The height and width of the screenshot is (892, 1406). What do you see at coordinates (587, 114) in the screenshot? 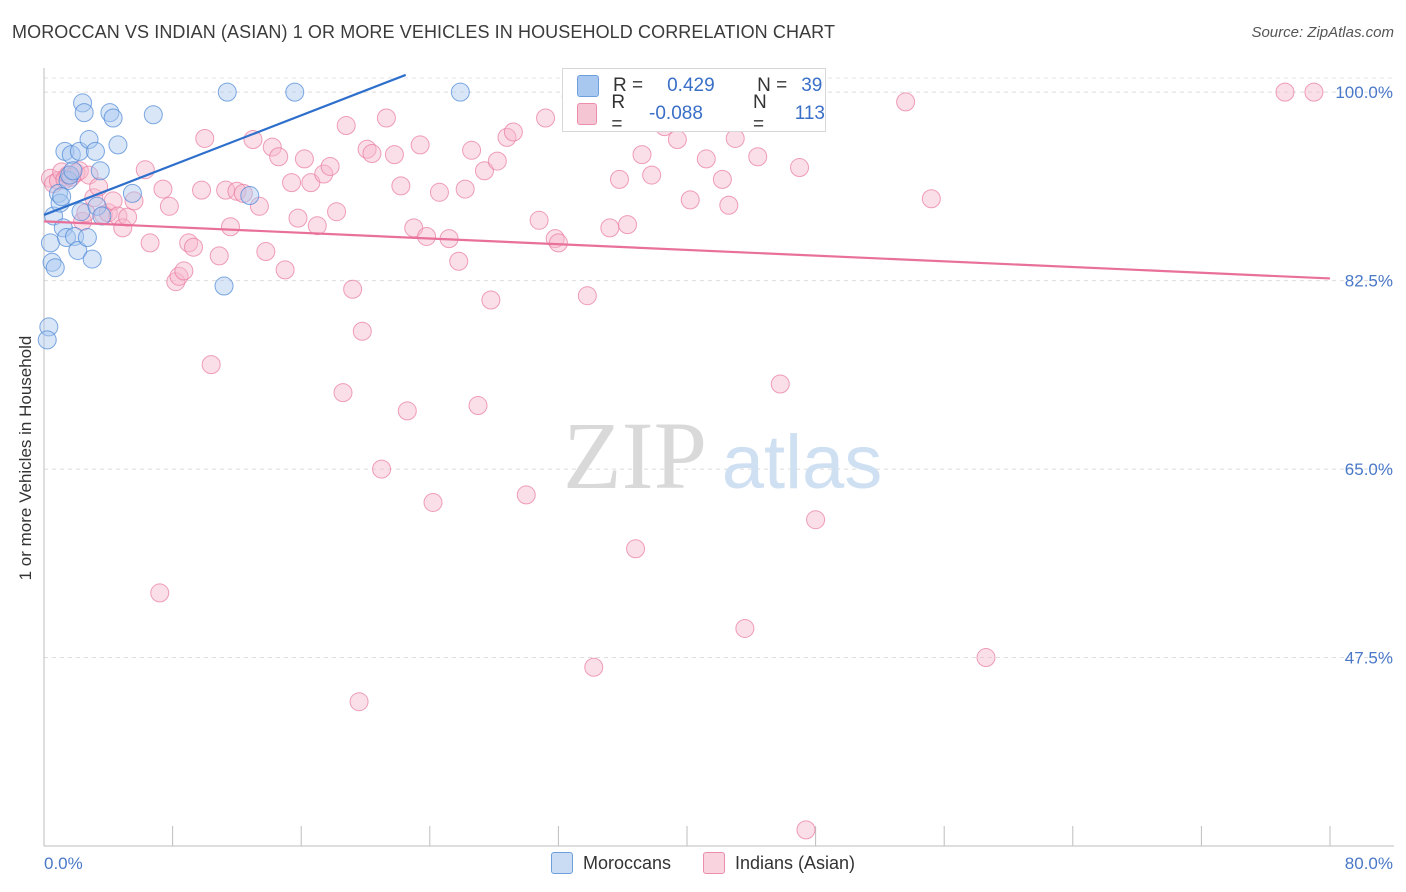
I see `stats-swatch-indians` at bounding box center [587, 114].